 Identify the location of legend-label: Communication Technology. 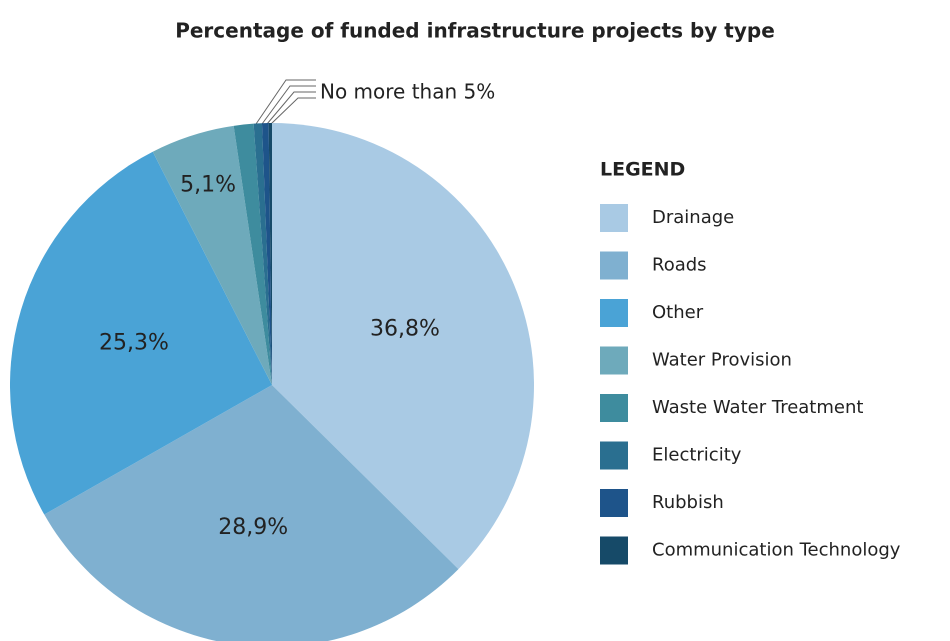
(776, 550).